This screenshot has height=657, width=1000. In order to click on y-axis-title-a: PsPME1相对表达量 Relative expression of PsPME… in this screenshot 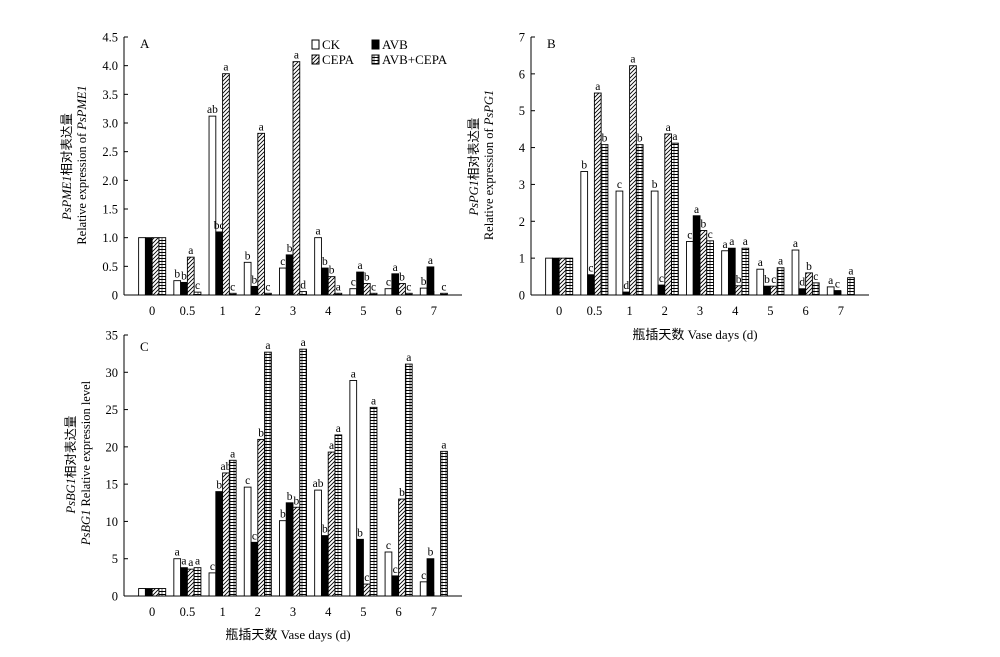, I will do `click(74, 164)`.